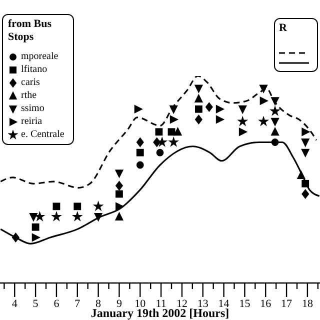  I want to click on legend-label: mporeale, so click(39, 56).